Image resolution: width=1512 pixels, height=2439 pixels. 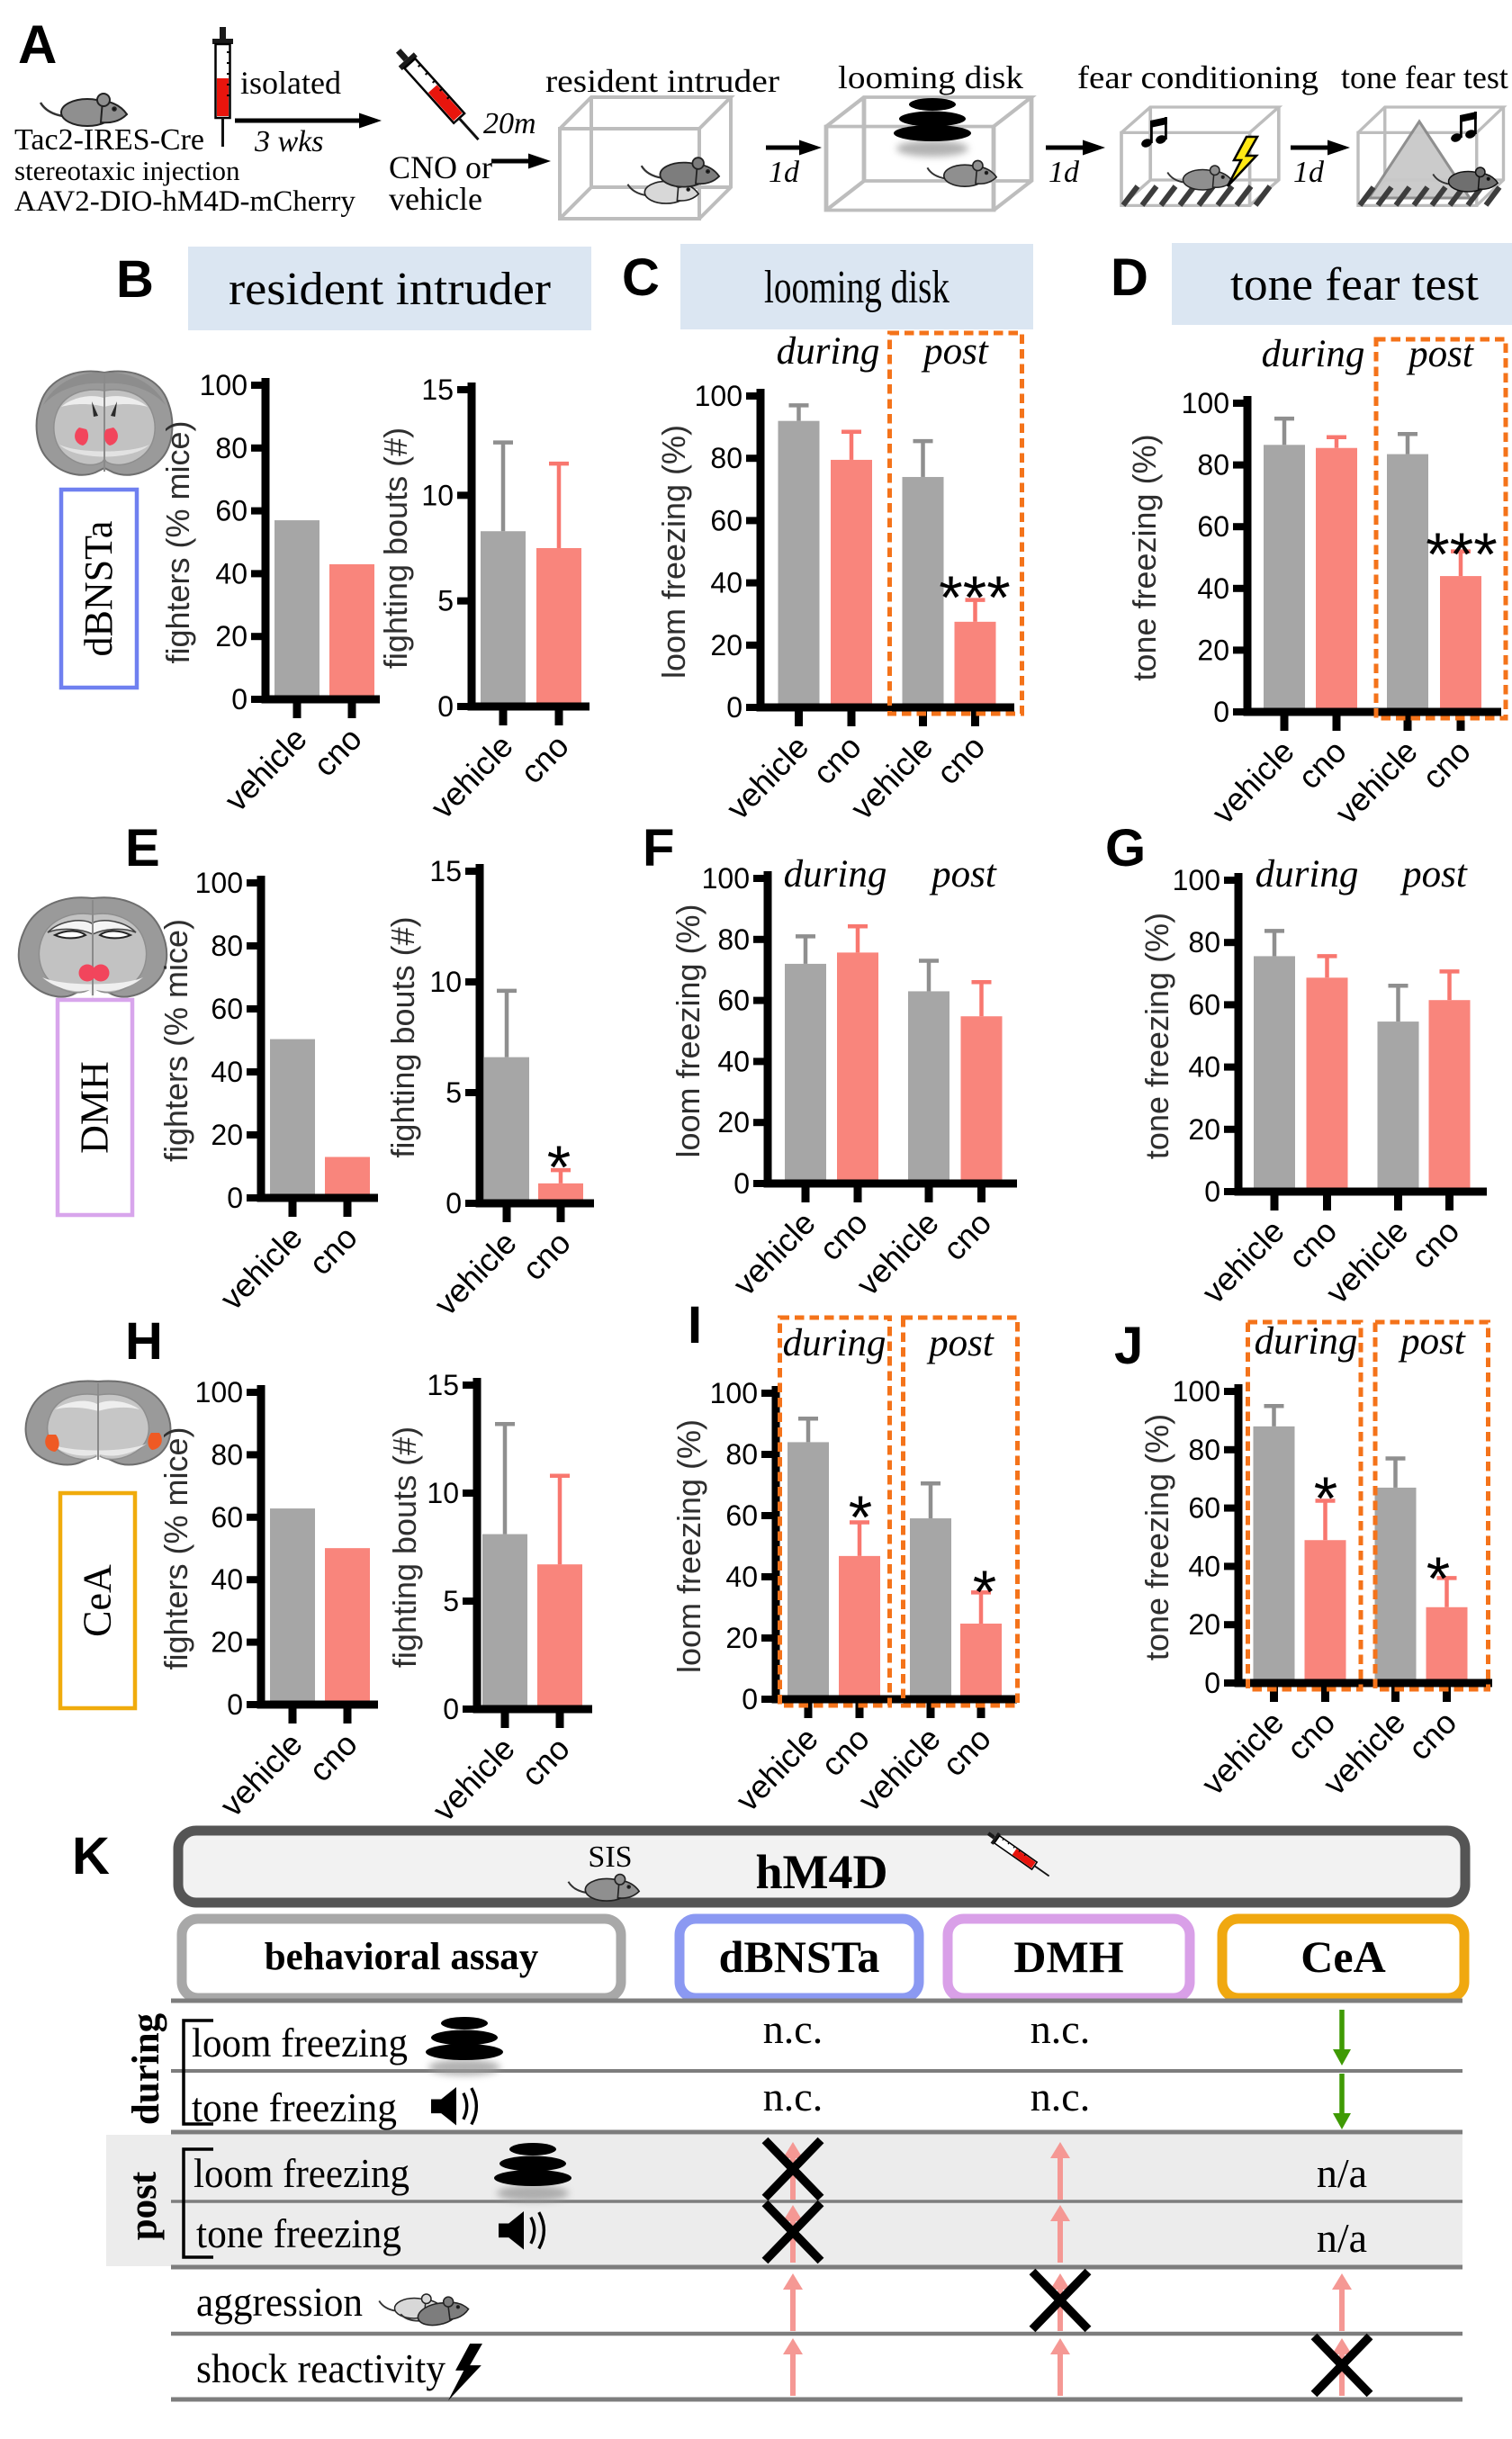 I want to click on svg-text: CeA, so click(x=98, y=1601).